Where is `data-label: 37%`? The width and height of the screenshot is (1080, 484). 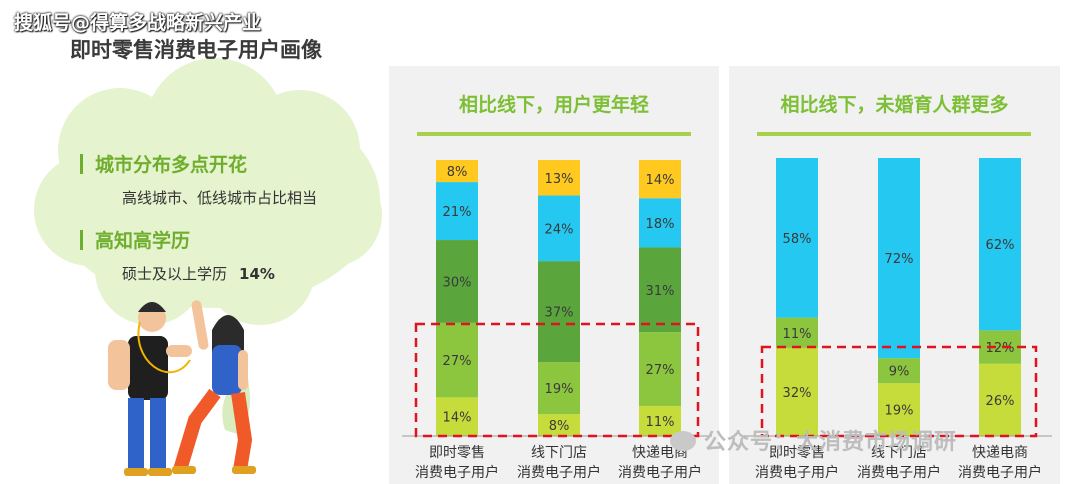
data-label: 37% is located at coordinates (559, 313).